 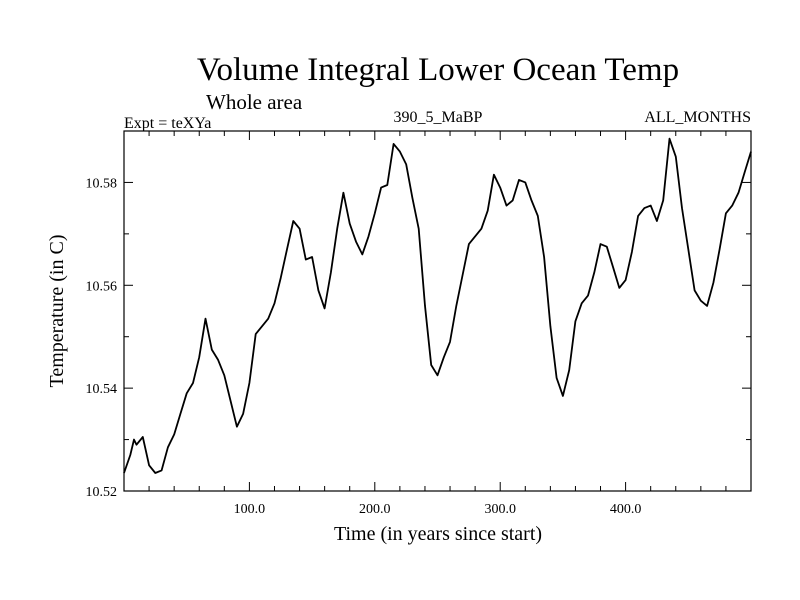 What do you see at coordinates (57, 311) in the screenshot?
I see `y-axis-title: Temperature (in C)` at bounding box center [57, 311].